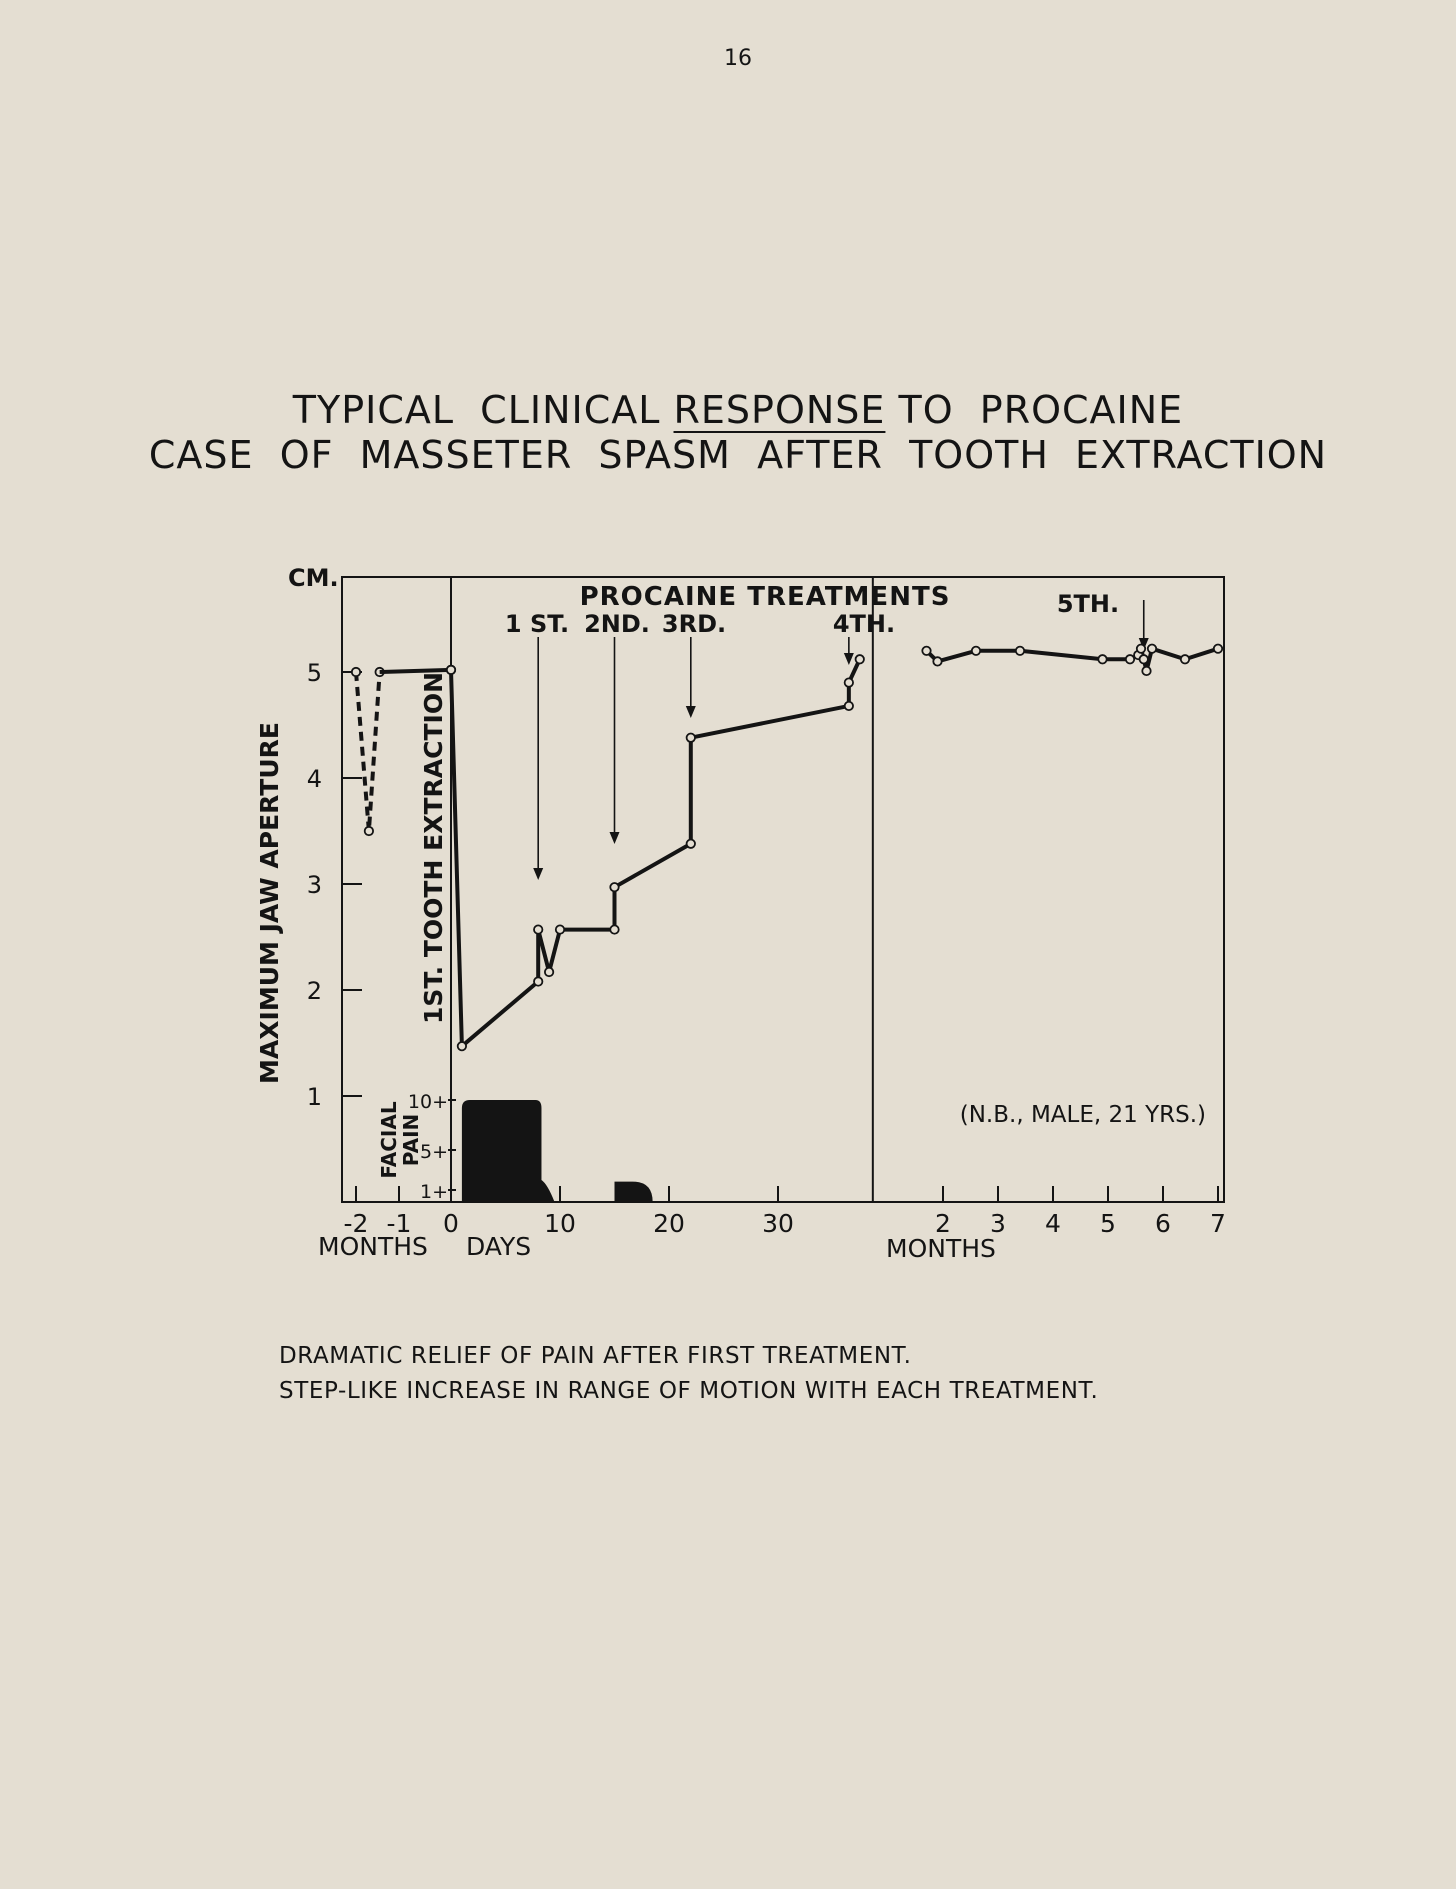 The height and width of the screenshot is (1889, 1456). Describe the element at coordinates (498, 1246) in the screenshot. I see `x-unit-days: DAYS` at that location.